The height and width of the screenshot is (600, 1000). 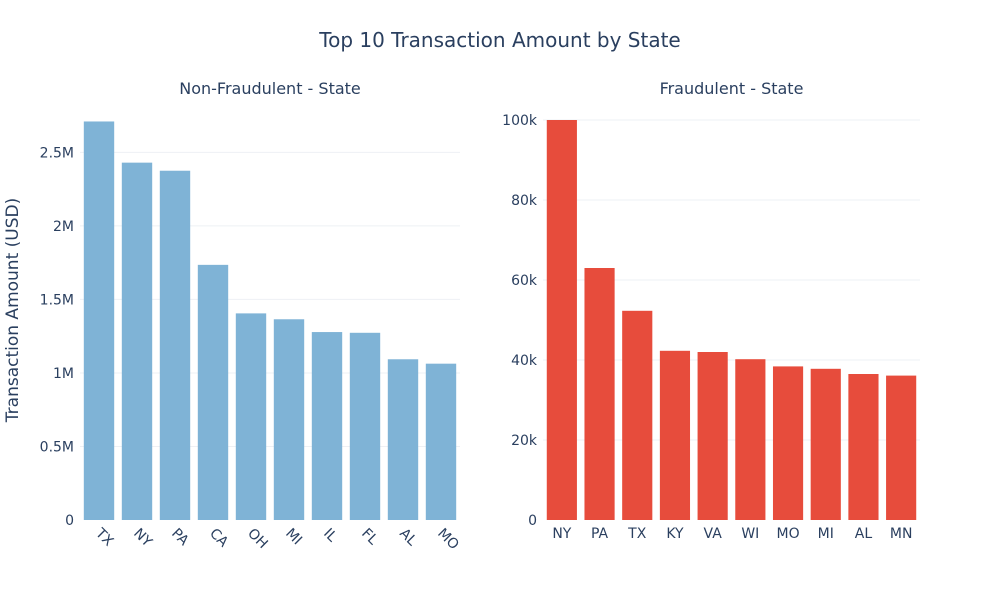 What do you see at coordinates (213, 392) in the screenshot?
I see `bar-ca` at bounding box center [213, 392].